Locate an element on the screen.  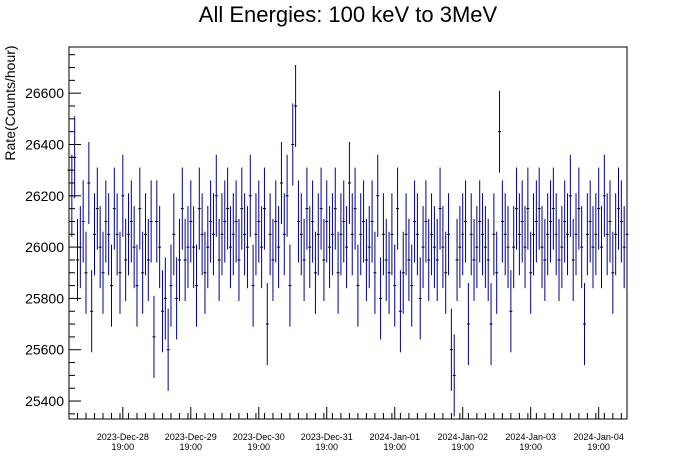
x-tick-label-date: 2024-Jan-02 is located at coordinates (462, 437).